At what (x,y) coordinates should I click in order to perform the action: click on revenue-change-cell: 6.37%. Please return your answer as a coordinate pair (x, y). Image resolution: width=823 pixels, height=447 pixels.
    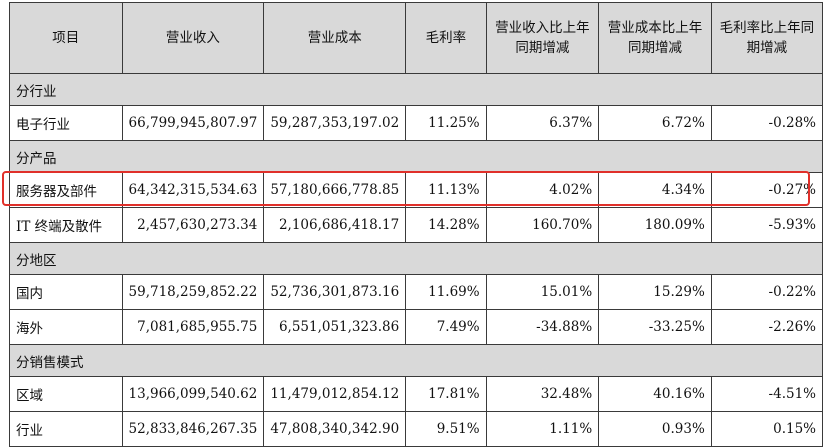
    Looking at the image, I should click on (542, 123).